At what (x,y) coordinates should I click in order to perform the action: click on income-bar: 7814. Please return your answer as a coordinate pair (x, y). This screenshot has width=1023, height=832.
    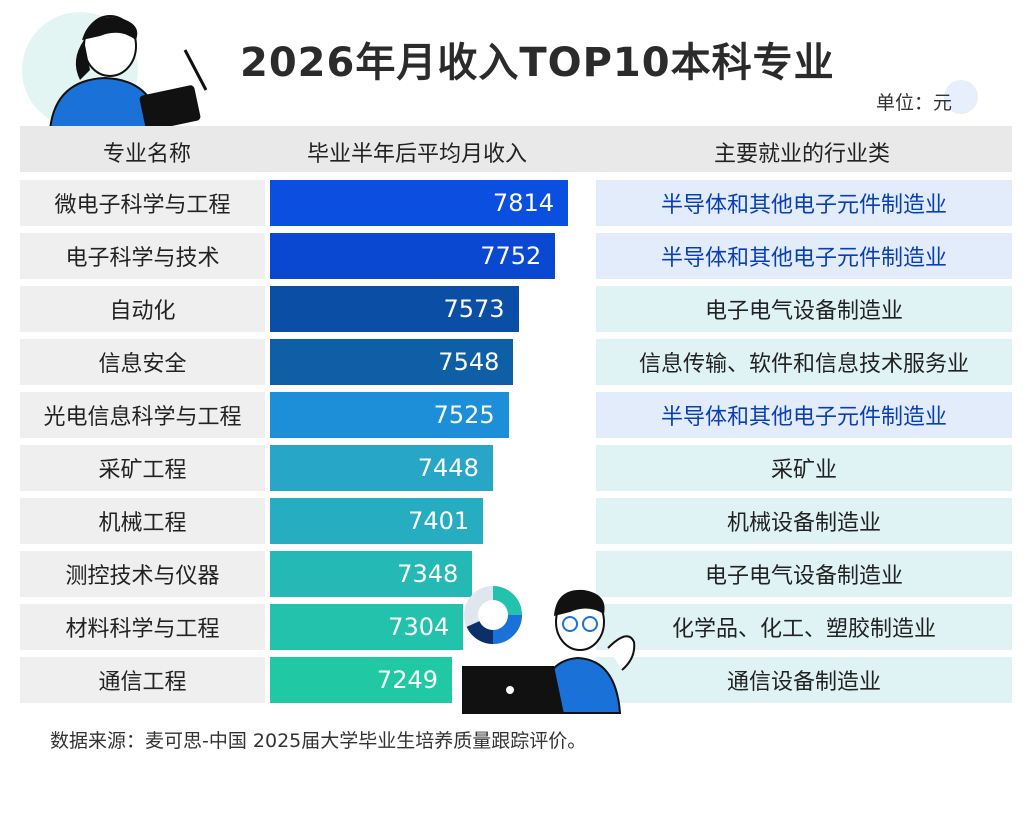
    Looking at the image, I should click on (419, 203).